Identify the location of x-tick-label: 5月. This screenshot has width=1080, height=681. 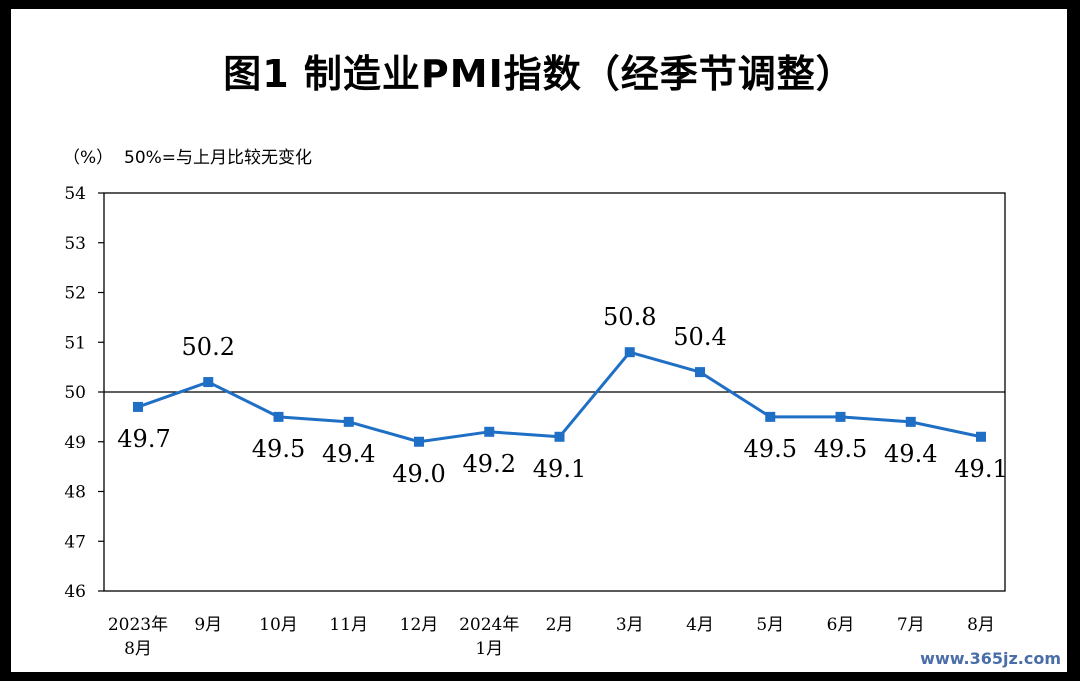
(770, 625).